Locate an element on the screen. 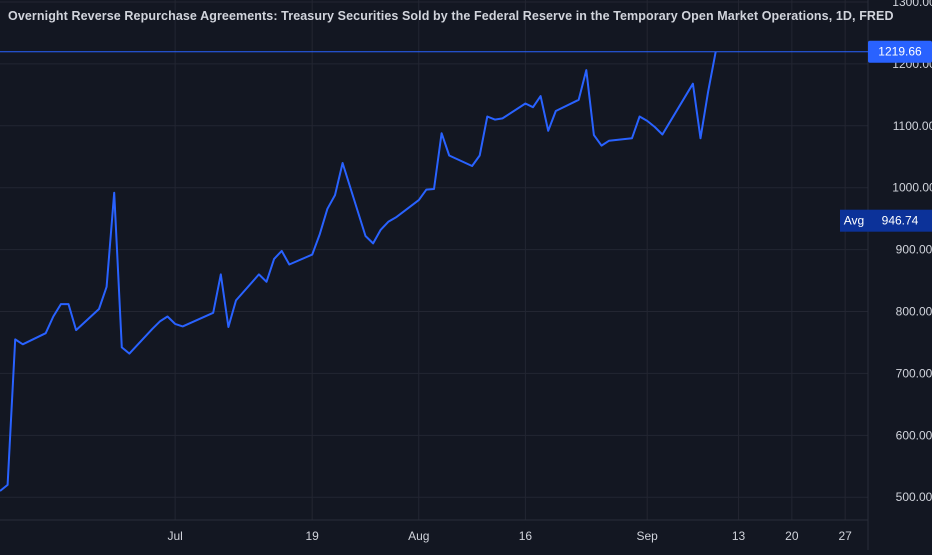  y-tick-label: 700.00 is located at coordinates (914, 373).